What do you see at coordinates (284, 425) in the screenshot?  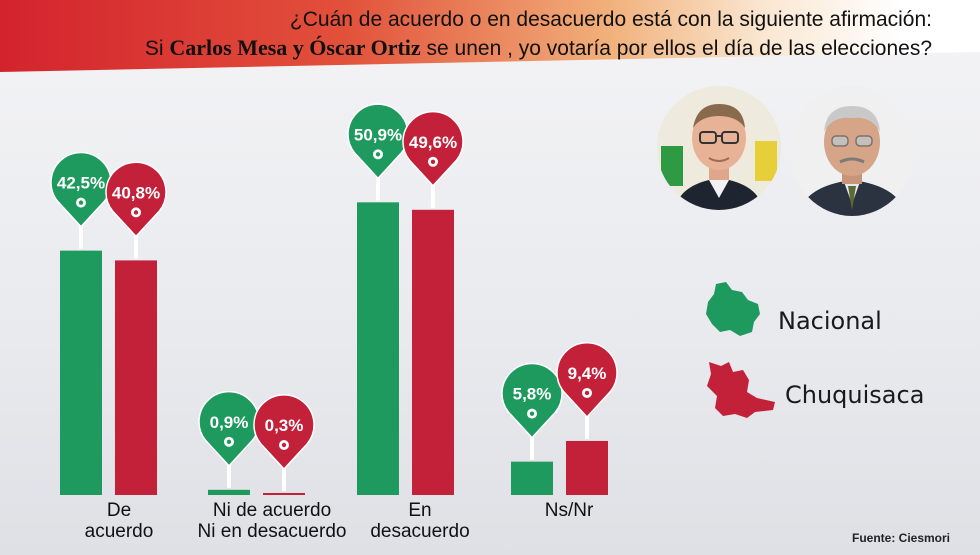 I see `data-label-chuquisaca-1: 0,3%` at bounding box center [284, 425].